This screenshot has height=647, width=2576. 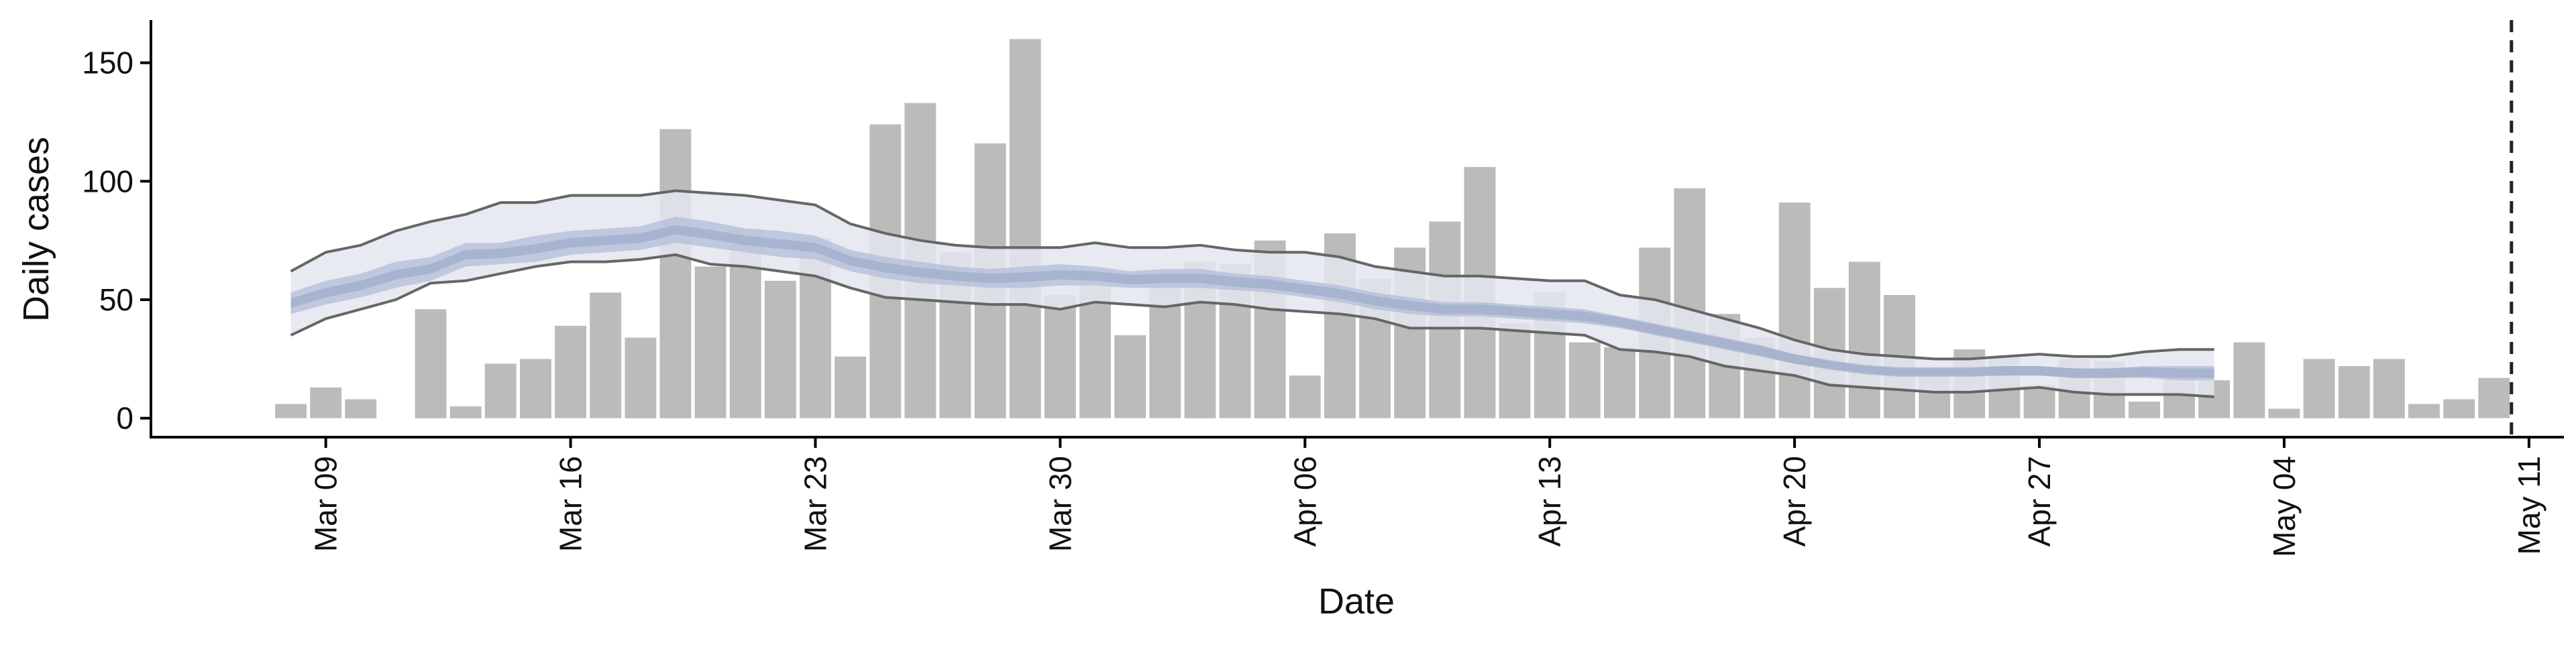 I want to click on x-tick-label: Apr 13, so click(x=1549, y=502).